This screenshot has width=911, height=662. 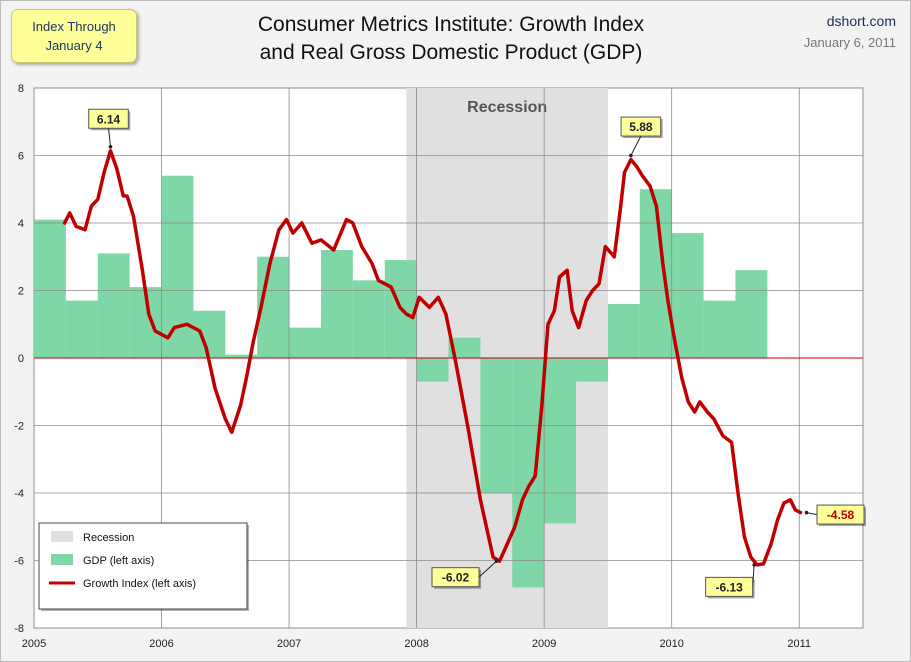 I want to click on annotation: 6.14, so click(x=109, y=128).